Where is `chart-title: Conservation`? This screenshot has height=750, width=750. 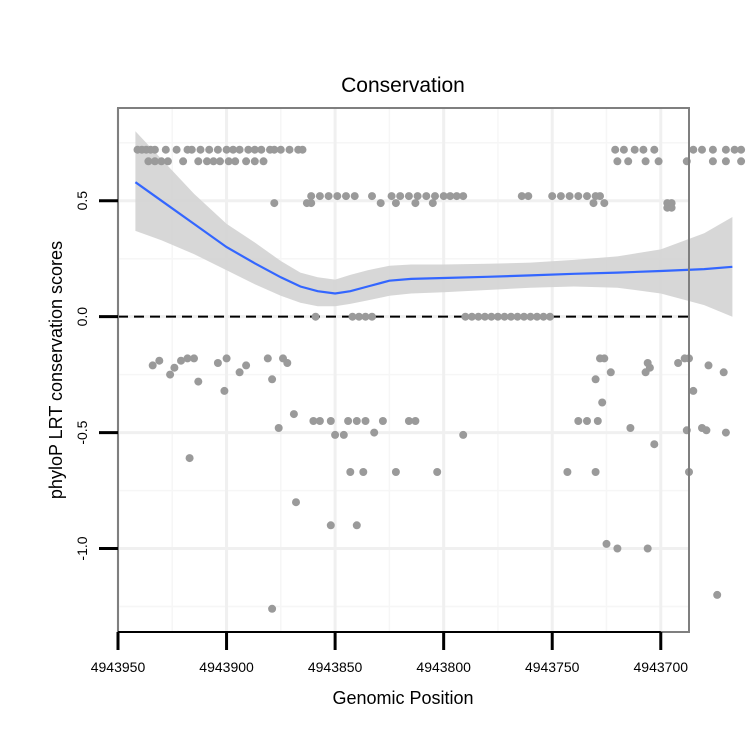
chart-title: Conservation is located at coordinates (403, 85).